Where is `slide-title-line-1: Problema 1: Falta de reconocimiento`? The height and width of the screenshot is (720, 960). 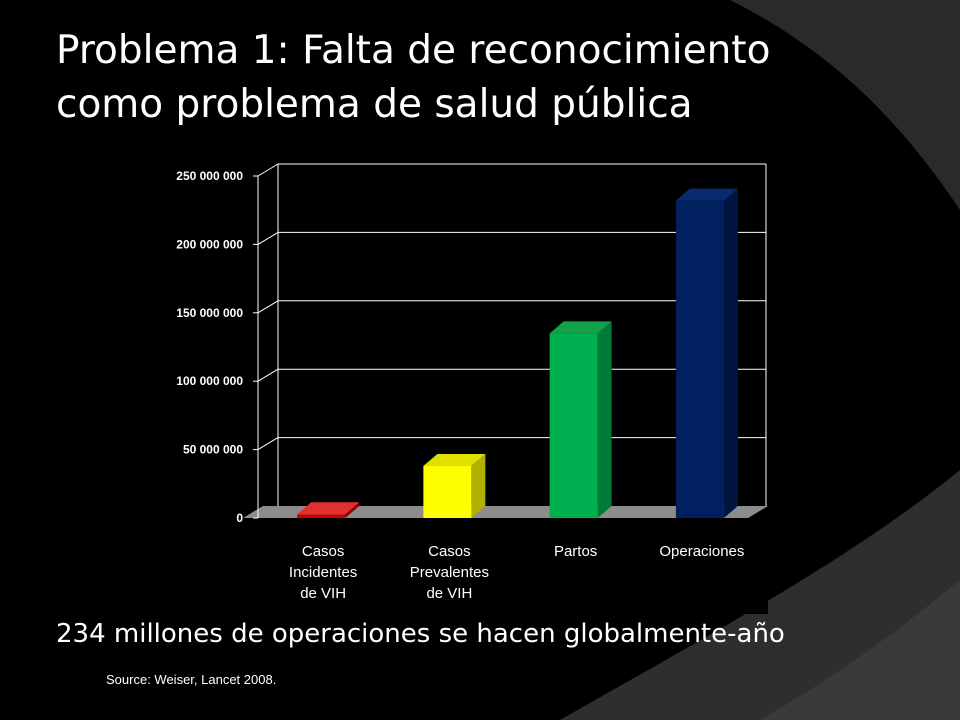
slide-title-line-1: Problema 1: Falta de reconocimiento is located at coordinates (413, 50).